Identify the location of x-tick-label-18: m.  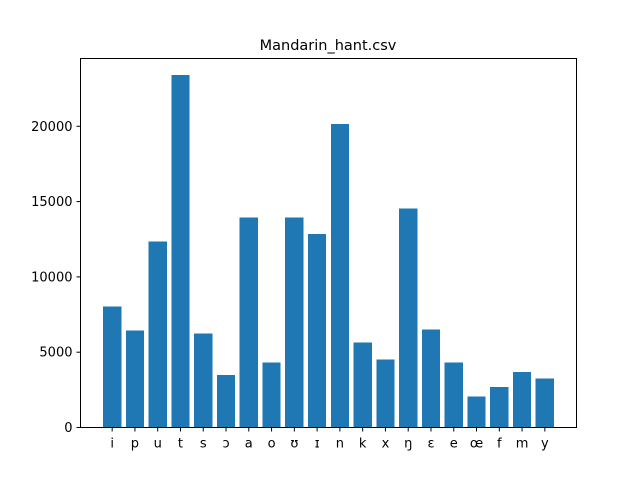
(522, 444).